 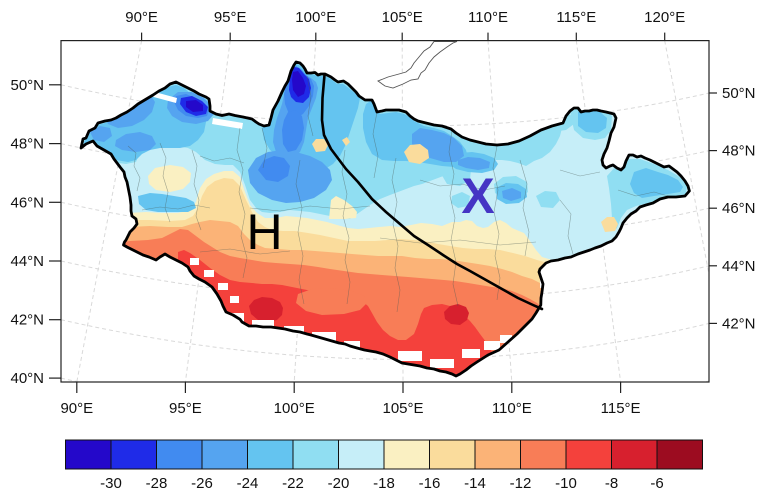 I want to click on svg-text: -26, so click(x=202, y=483).